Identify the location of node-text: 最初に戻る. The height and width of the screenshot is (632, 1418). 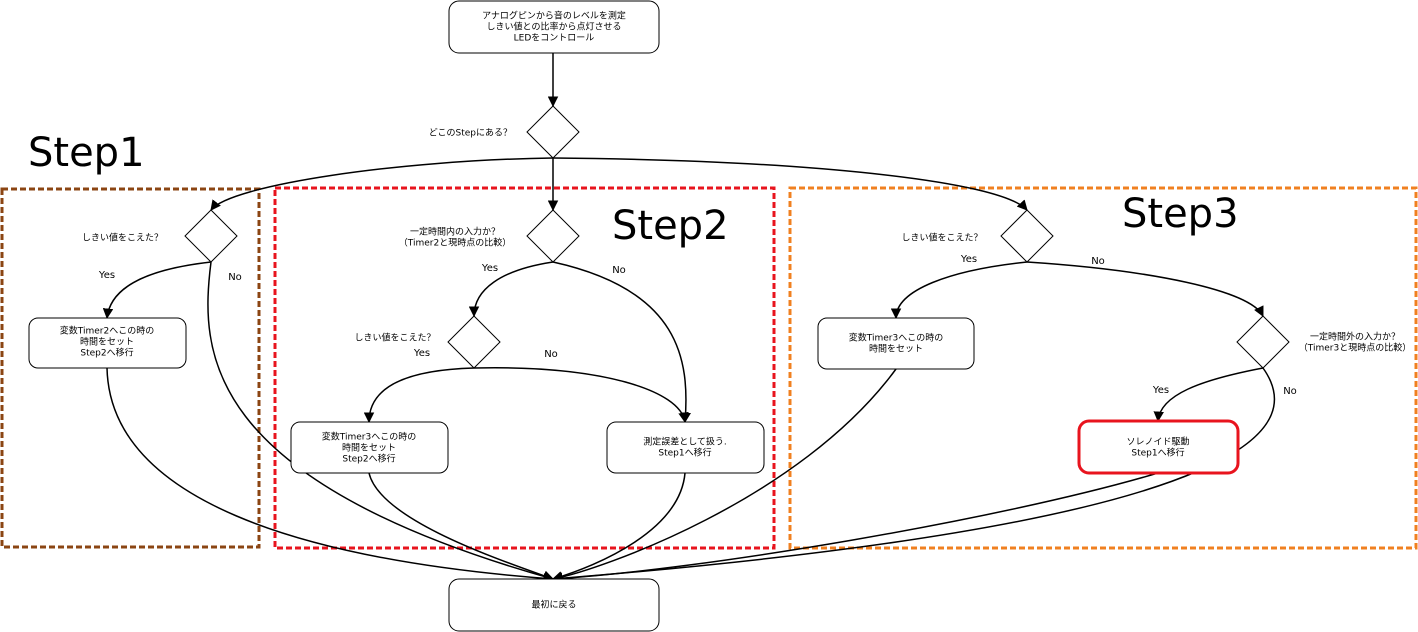
(553, 605).